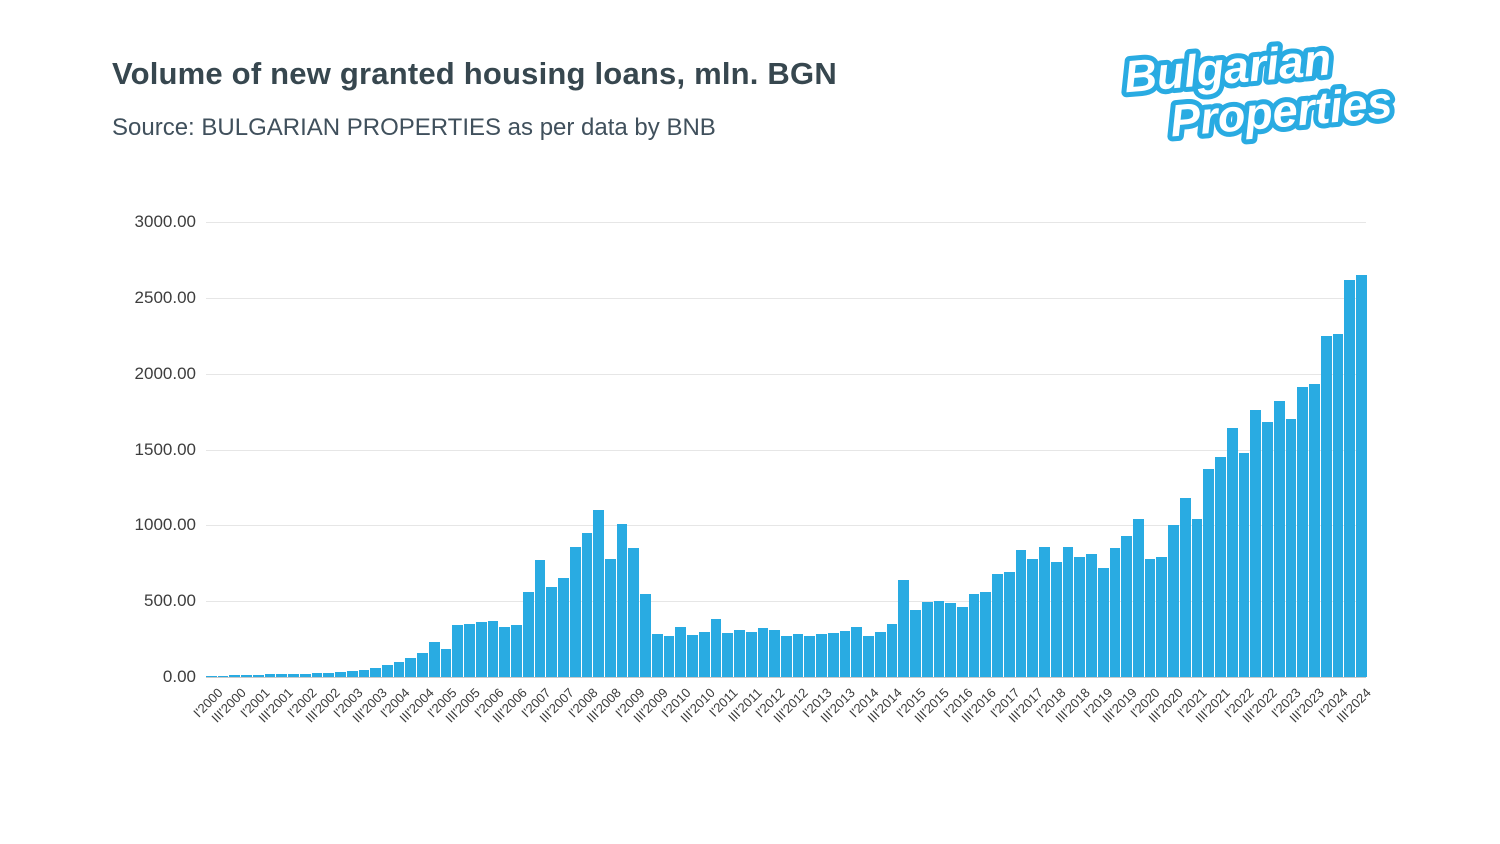 The width and height of the screenshot is (1500, 844). What do you see at coordinates (165, 297) in the screenshot?
I see `y-tick-label: 2500.00` at bounding box center [165, 297].